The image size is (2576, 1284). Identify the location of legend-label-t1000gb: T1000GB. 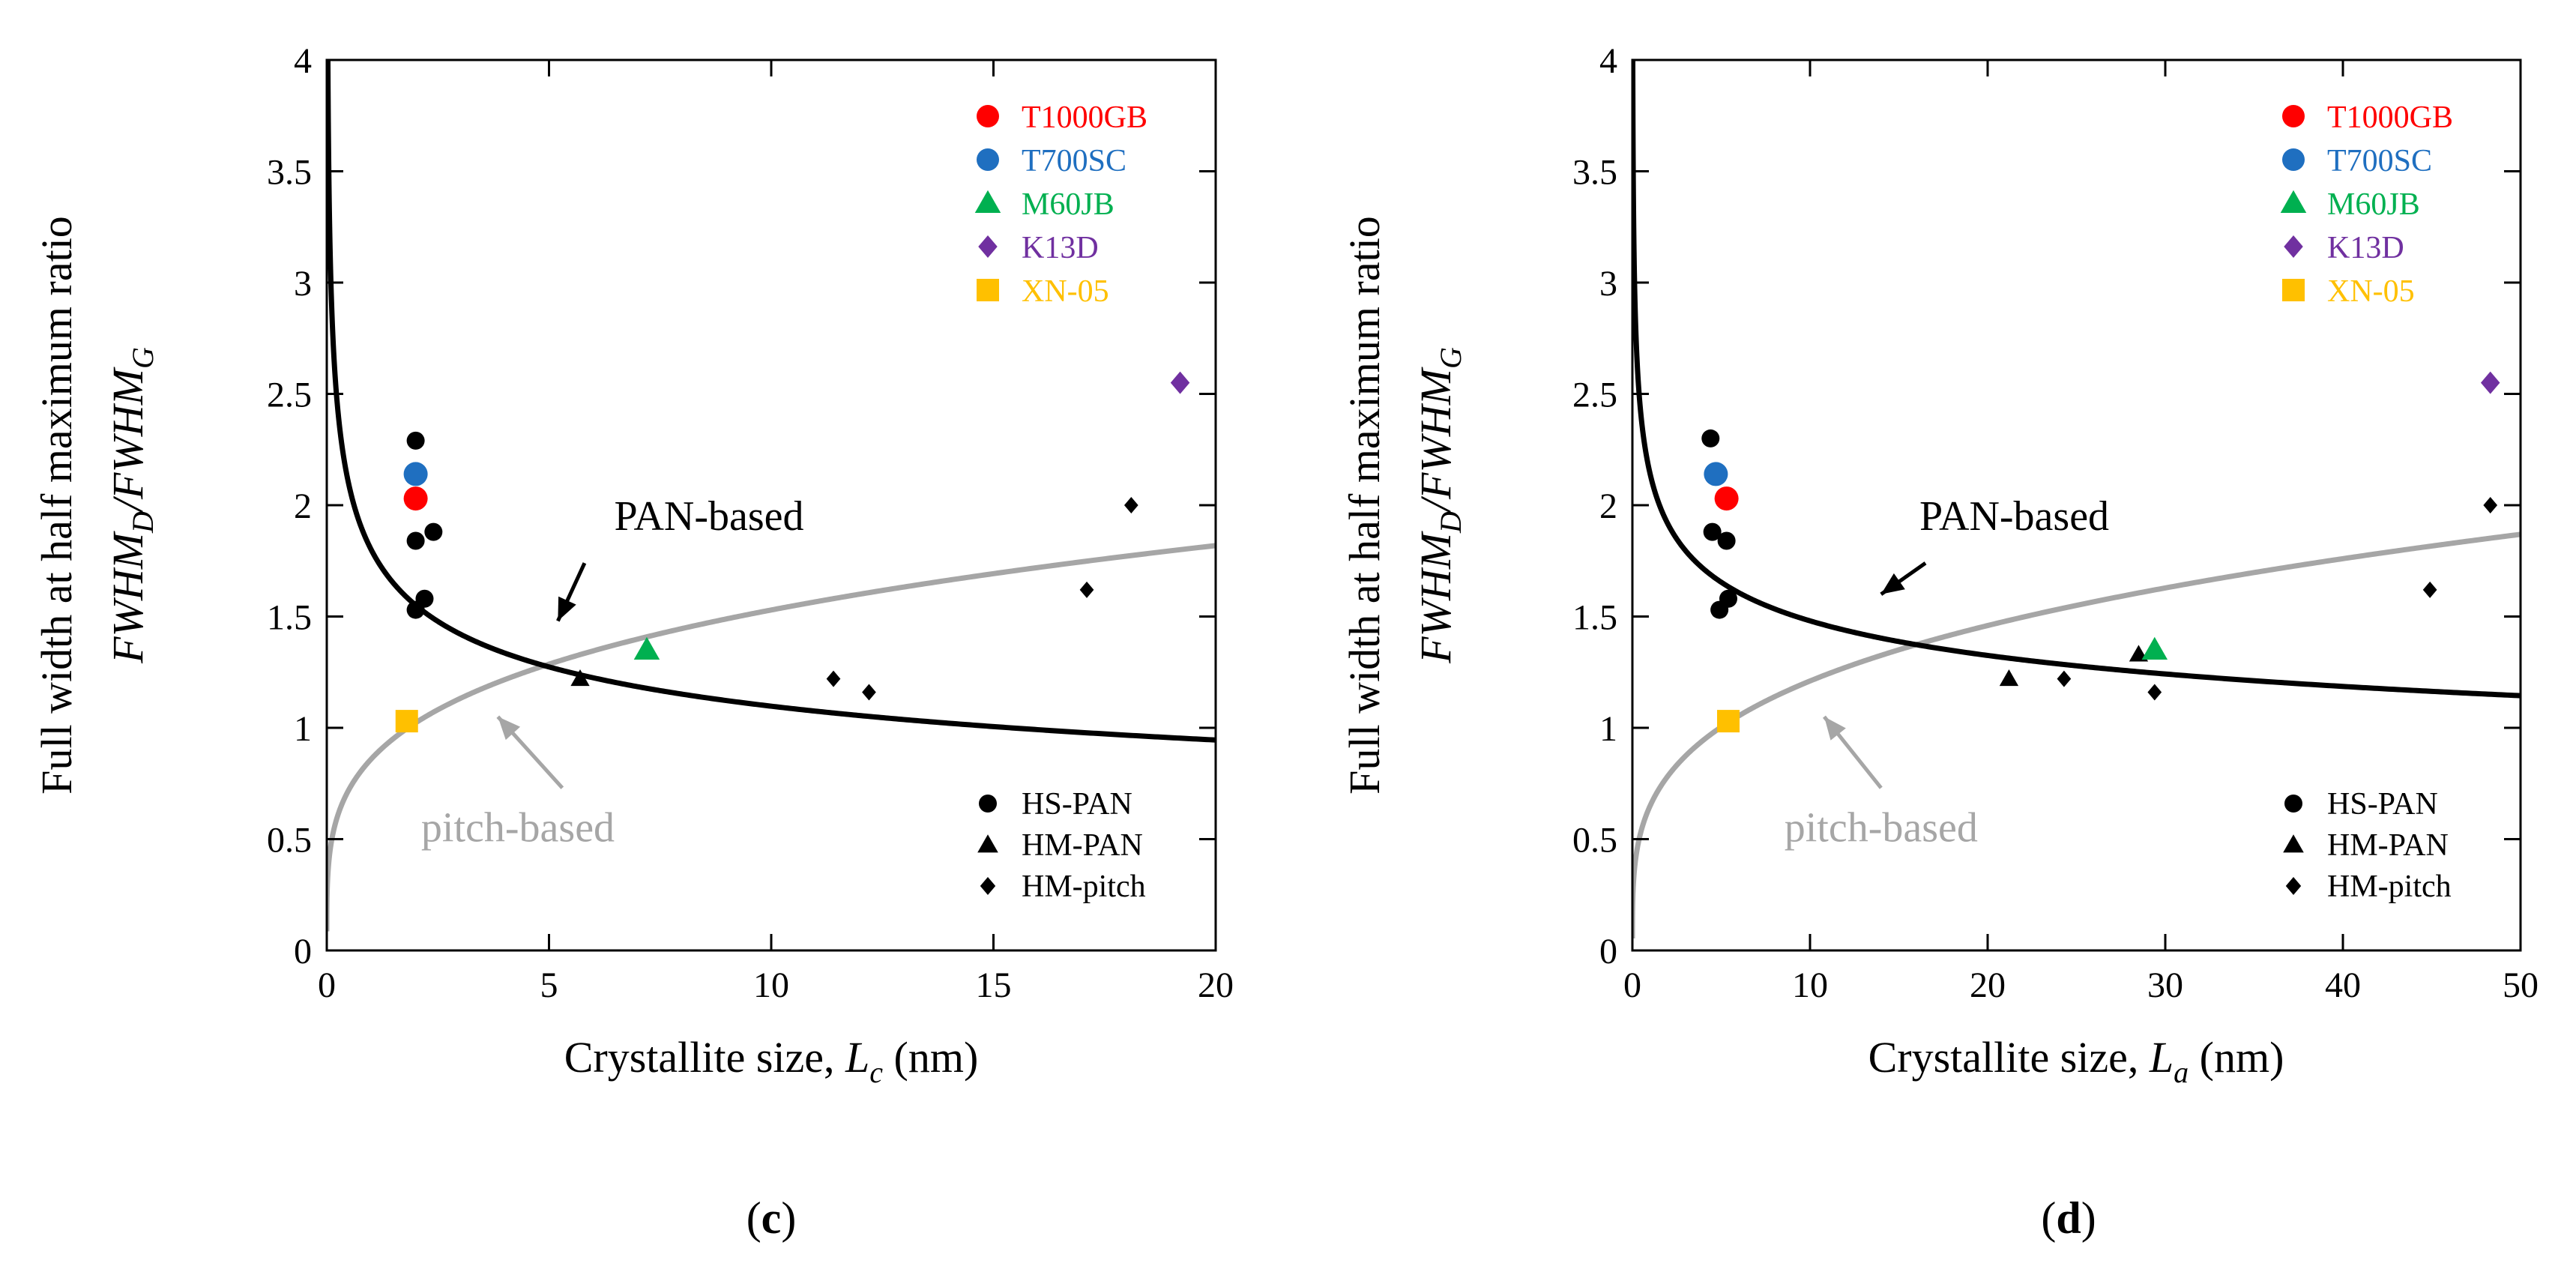
(1084, 117).